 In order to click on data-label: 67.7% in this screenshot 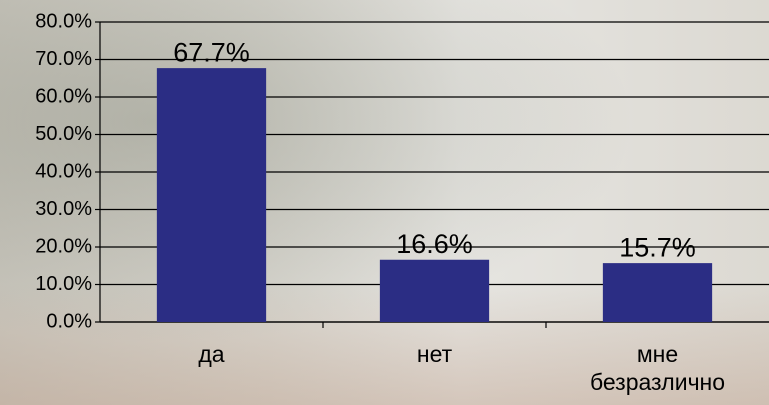, I will do `click(211, 52)`.